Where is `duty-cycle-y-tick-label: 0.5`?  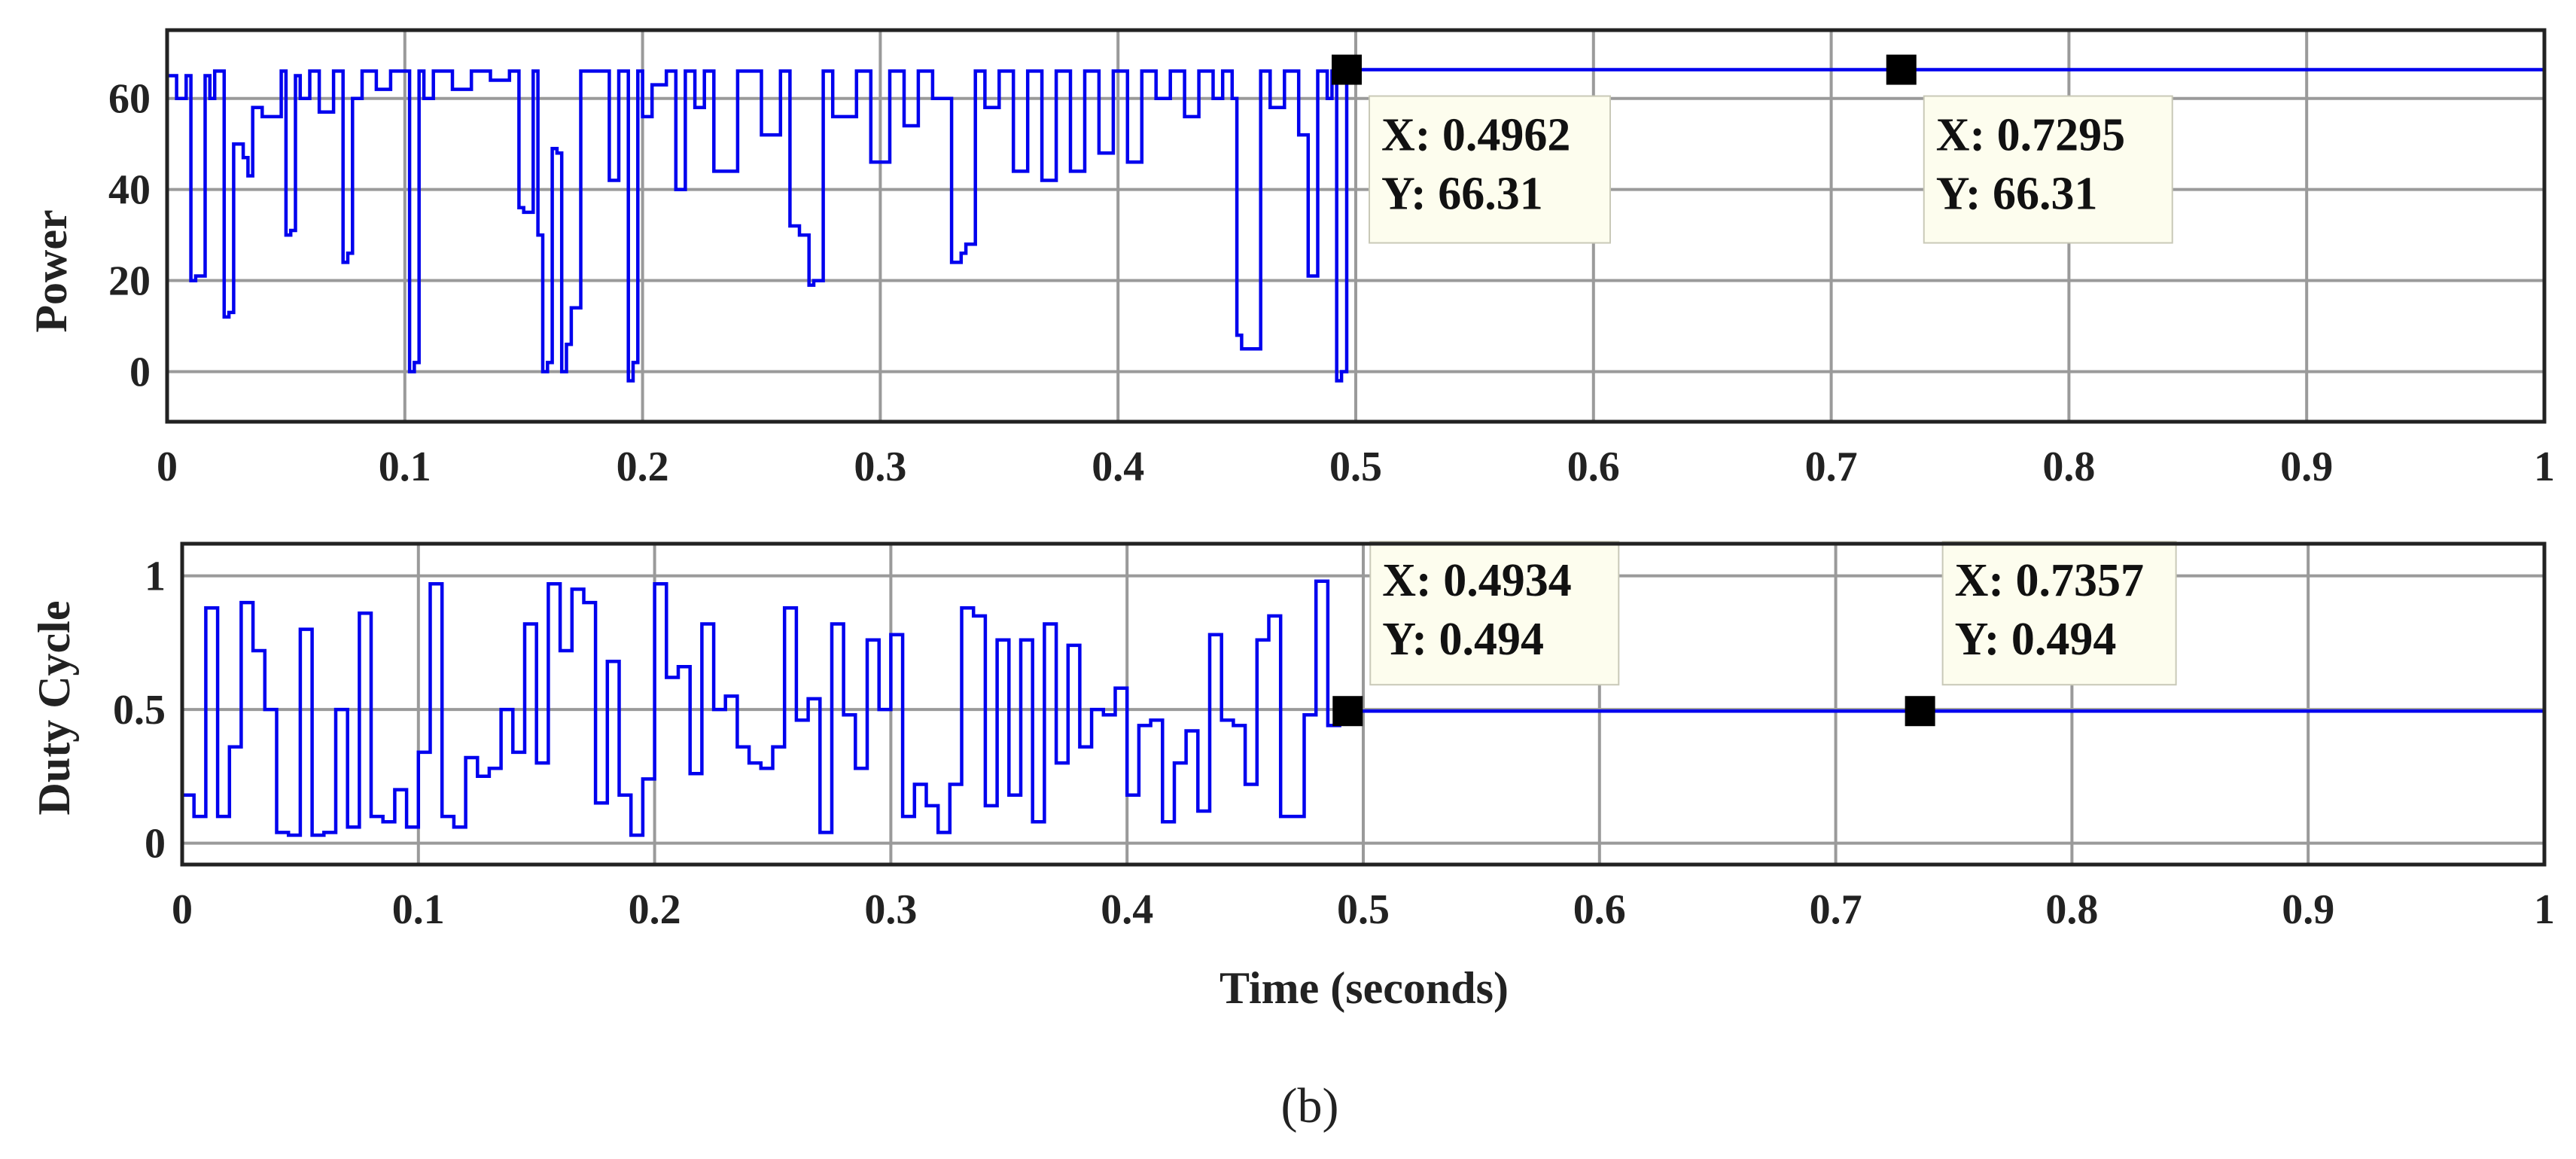
duty-cycle-y-tick-label: 0.5 is located at coordinates (140, 710).